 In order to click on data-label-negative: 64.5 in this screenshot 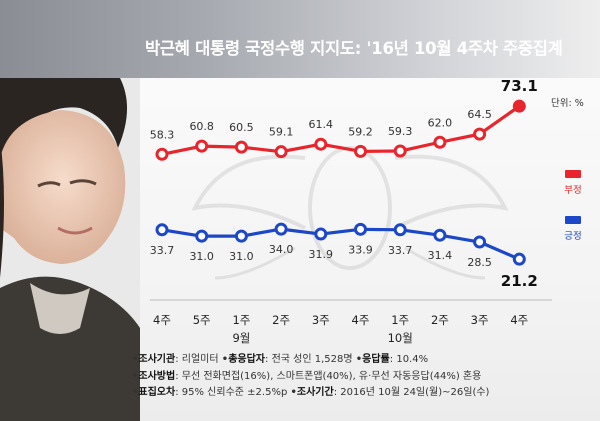, I will do `click(479, 114)`.